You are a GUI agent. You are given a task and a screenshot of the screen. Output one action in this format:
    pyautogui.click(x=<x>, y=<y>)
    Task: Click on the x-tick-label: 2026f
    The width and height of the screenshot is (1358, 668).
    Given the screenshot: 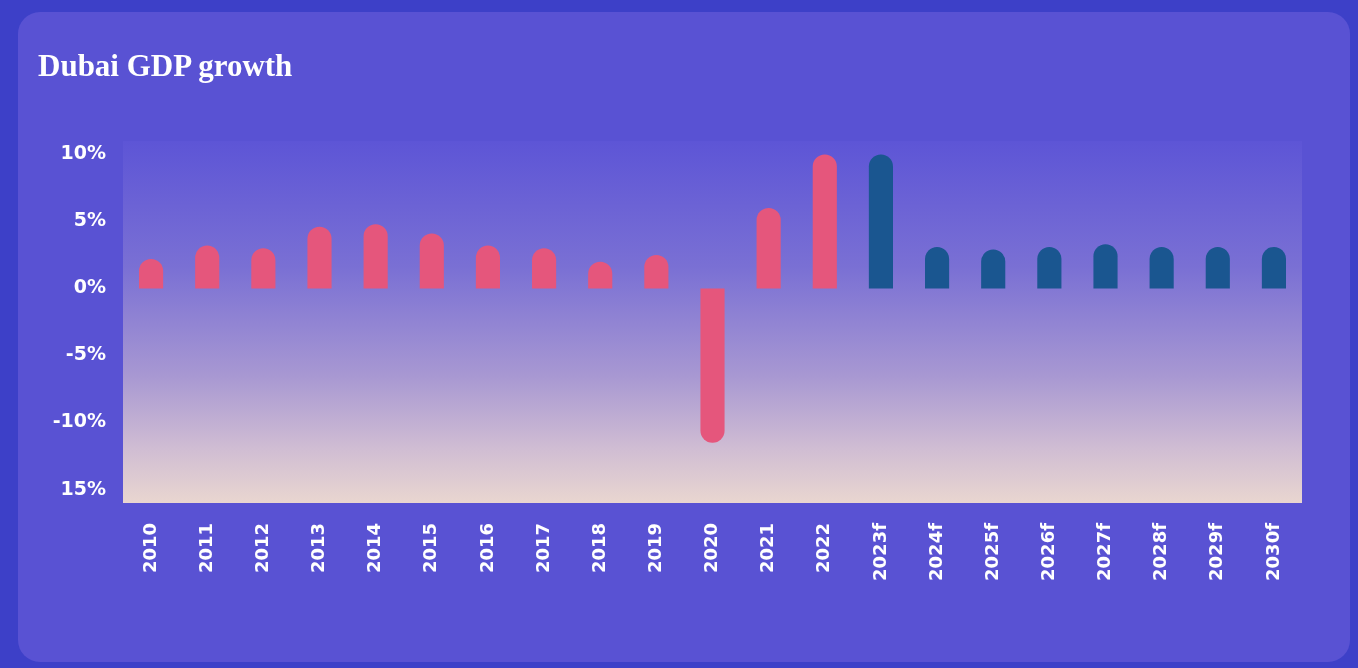 What is the action you would take?
    pyautogui.click(x=1048, y=551)
    